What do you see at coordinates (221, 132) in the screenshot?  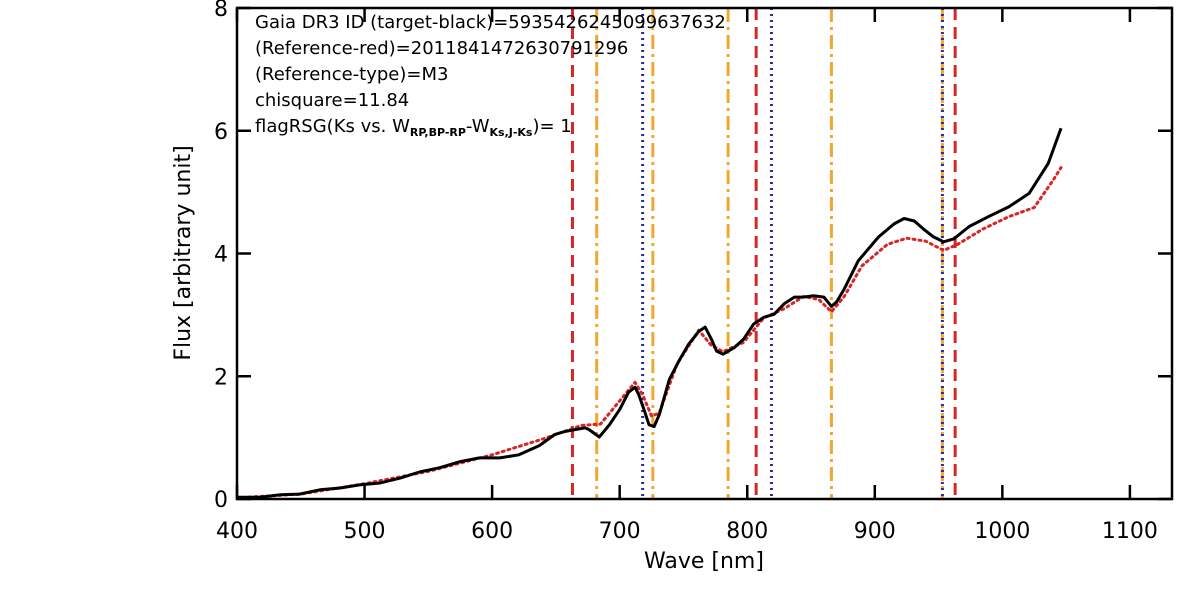 I see `y-tick-label: 6` at bounding box center [221, 132].